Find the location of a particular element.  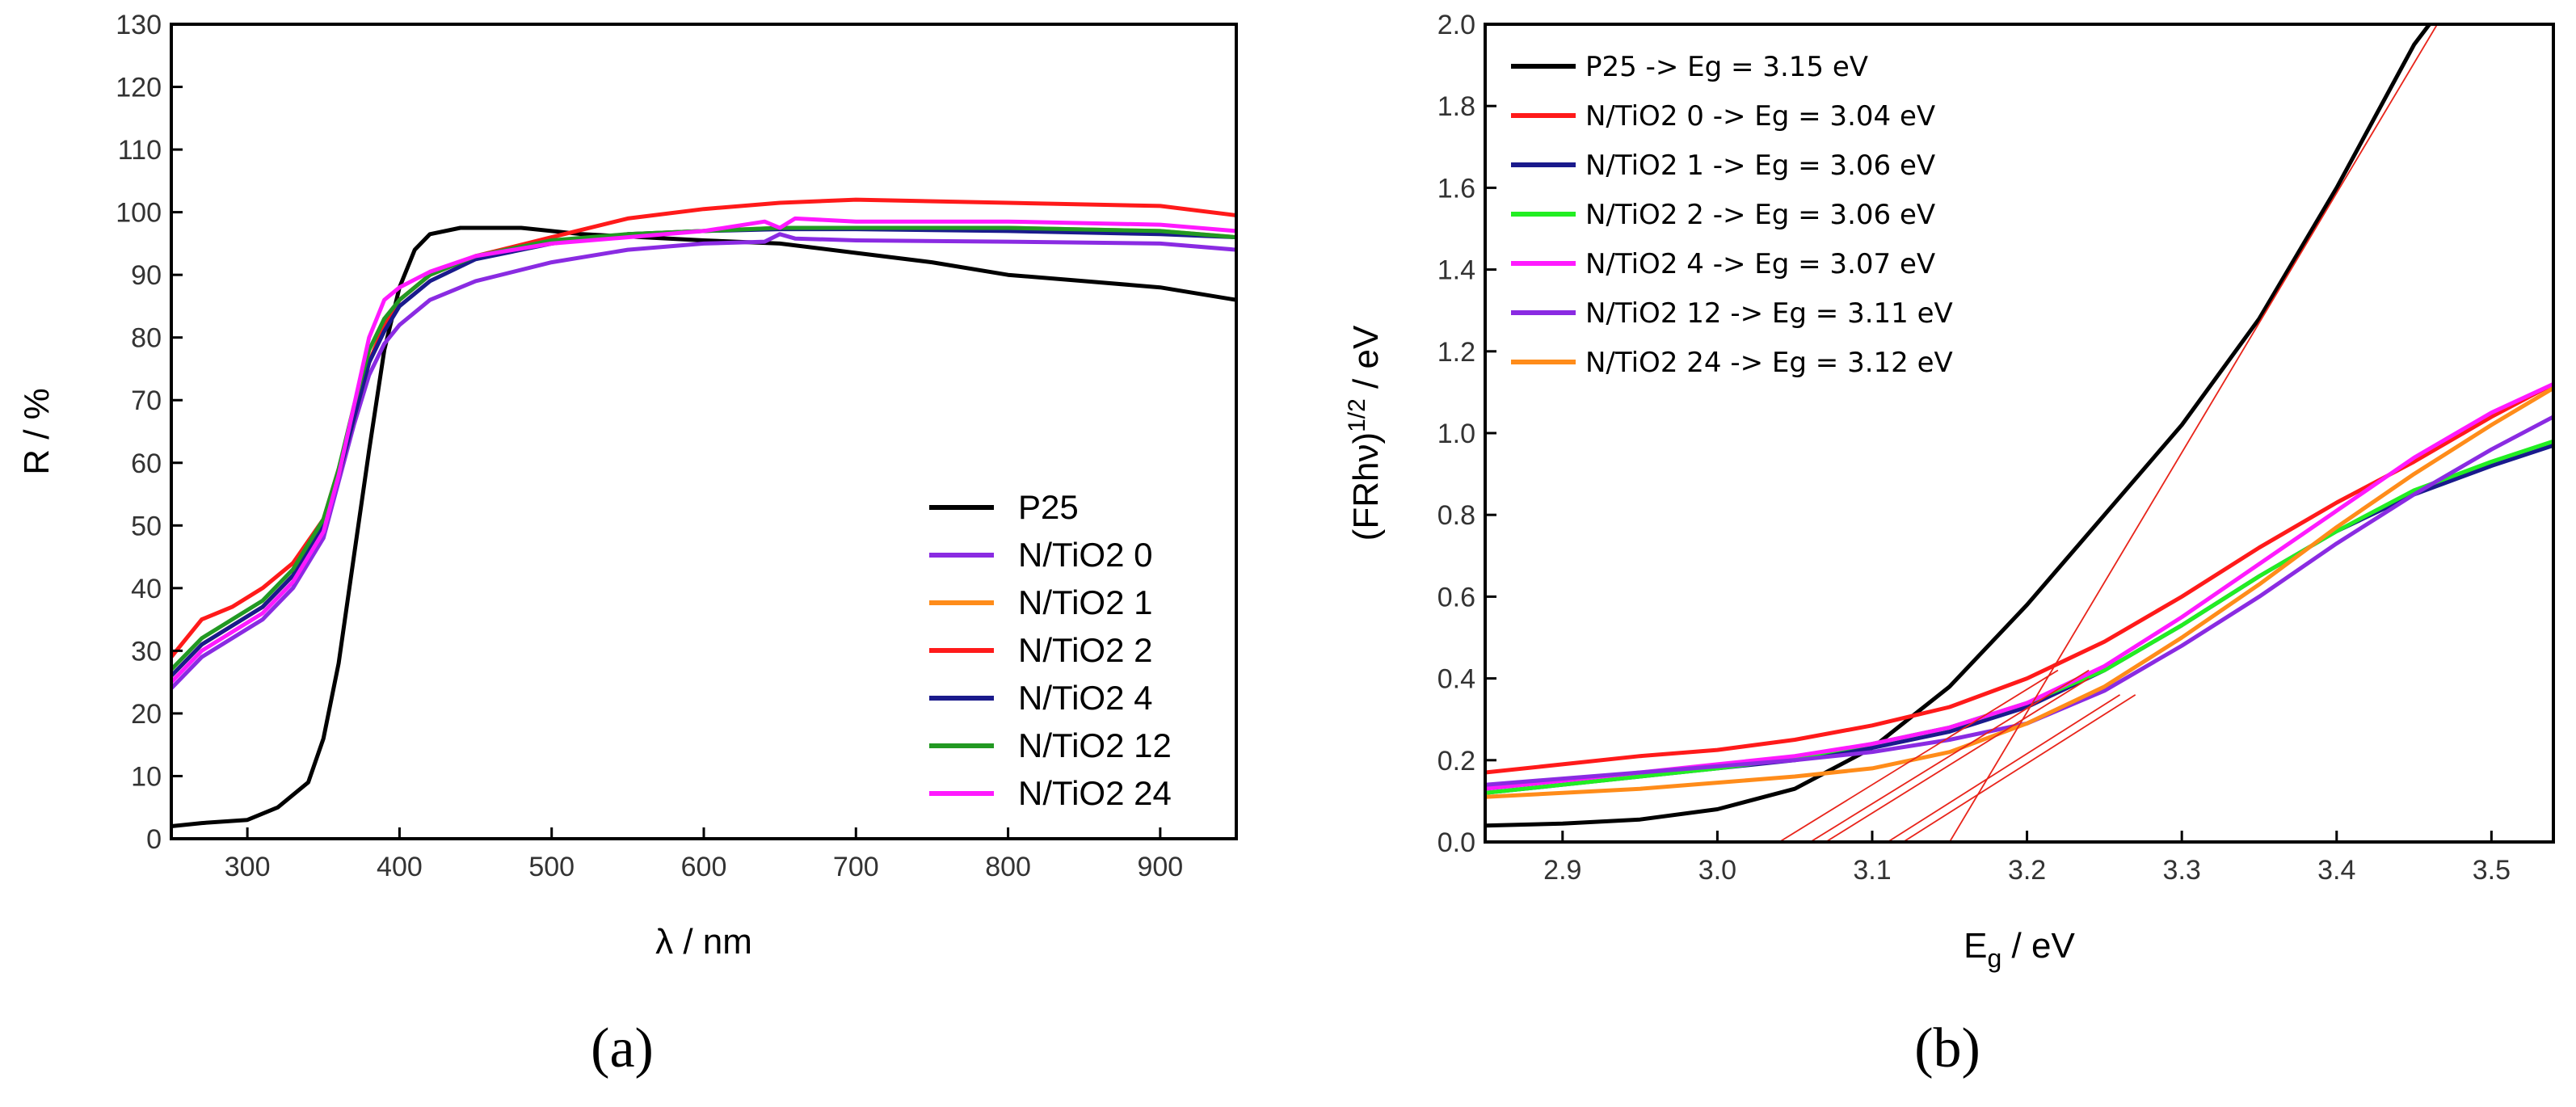

y-tick-label-a-3: 30 is located at coordinates (146, 651).